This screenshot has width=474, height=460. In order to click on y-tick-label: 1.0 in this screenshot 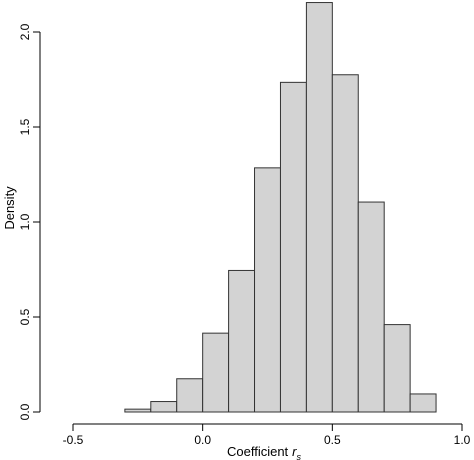, I will do `click(25, 221)`.